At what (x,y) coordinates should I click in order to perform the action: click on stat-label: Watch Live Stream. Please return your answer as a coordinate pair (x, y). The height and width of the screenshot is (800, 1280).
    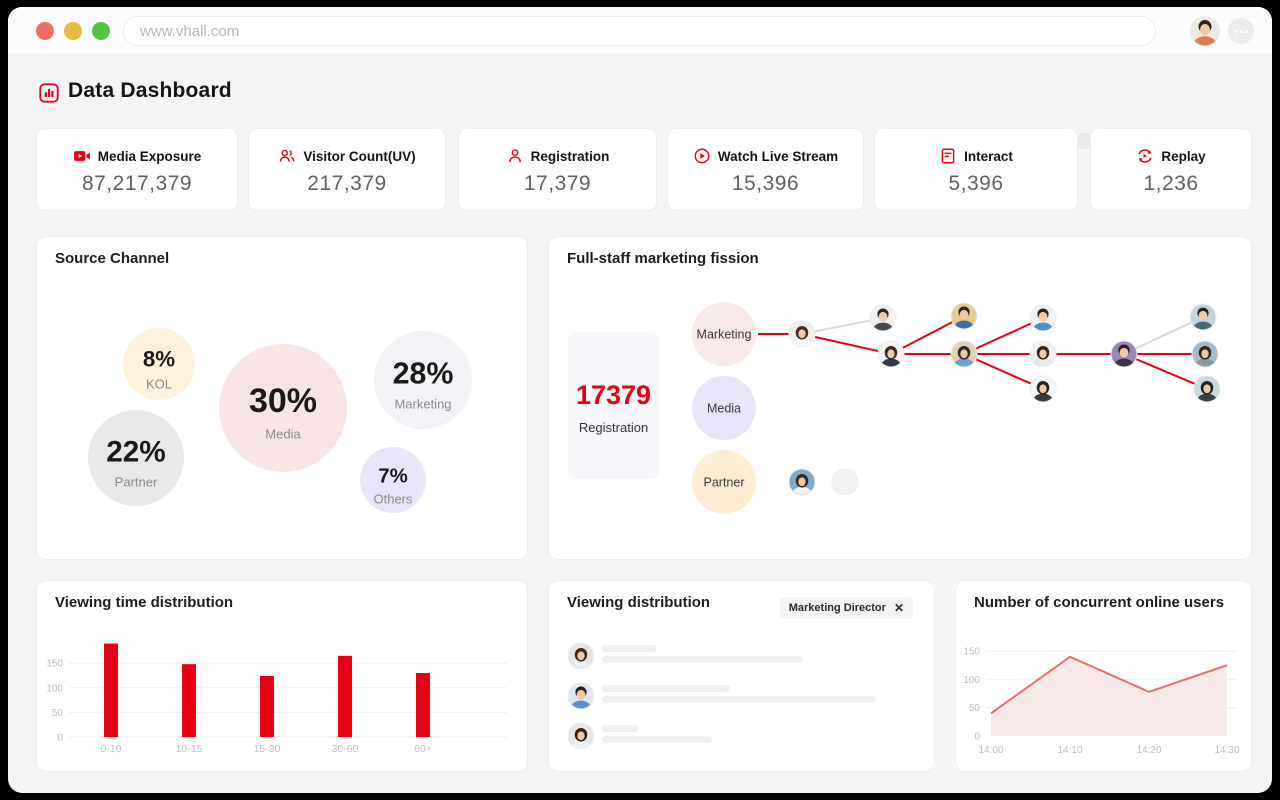
    Looking at the image, I should click on (778, 156).